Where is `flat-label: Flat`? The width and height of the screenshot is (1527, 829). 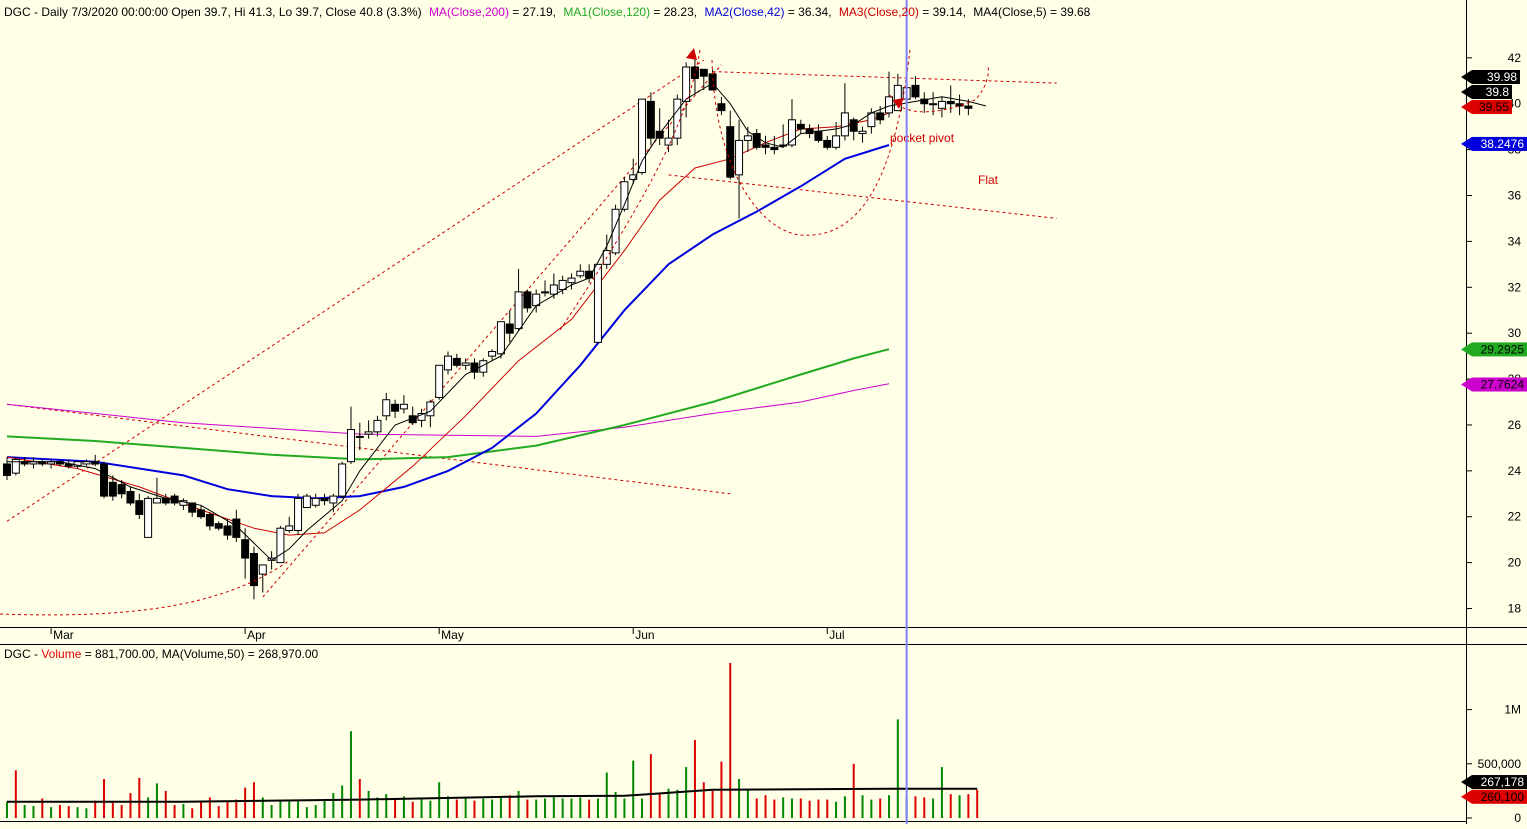 flat-label: Flat is located at coordinates (988, 180).